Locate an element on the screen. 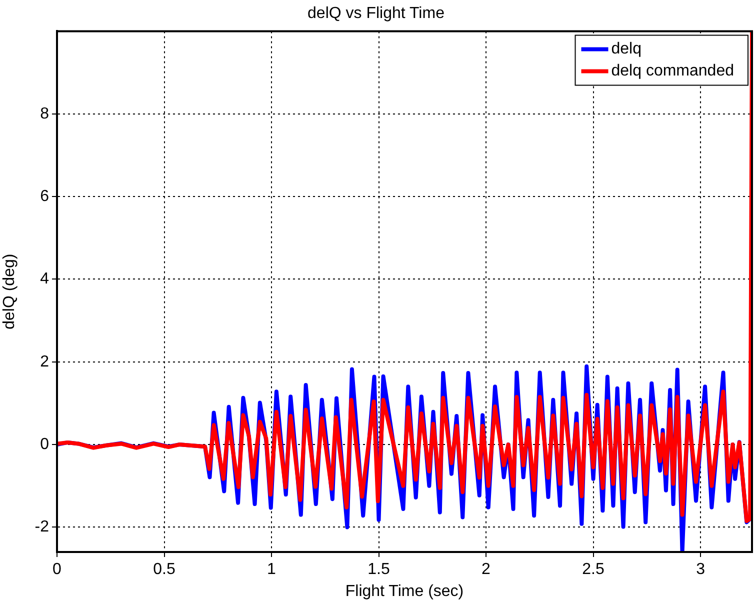 This screenshot has width=756, height=601. y-tick-label: 6 is located at coordinates (45, 196).